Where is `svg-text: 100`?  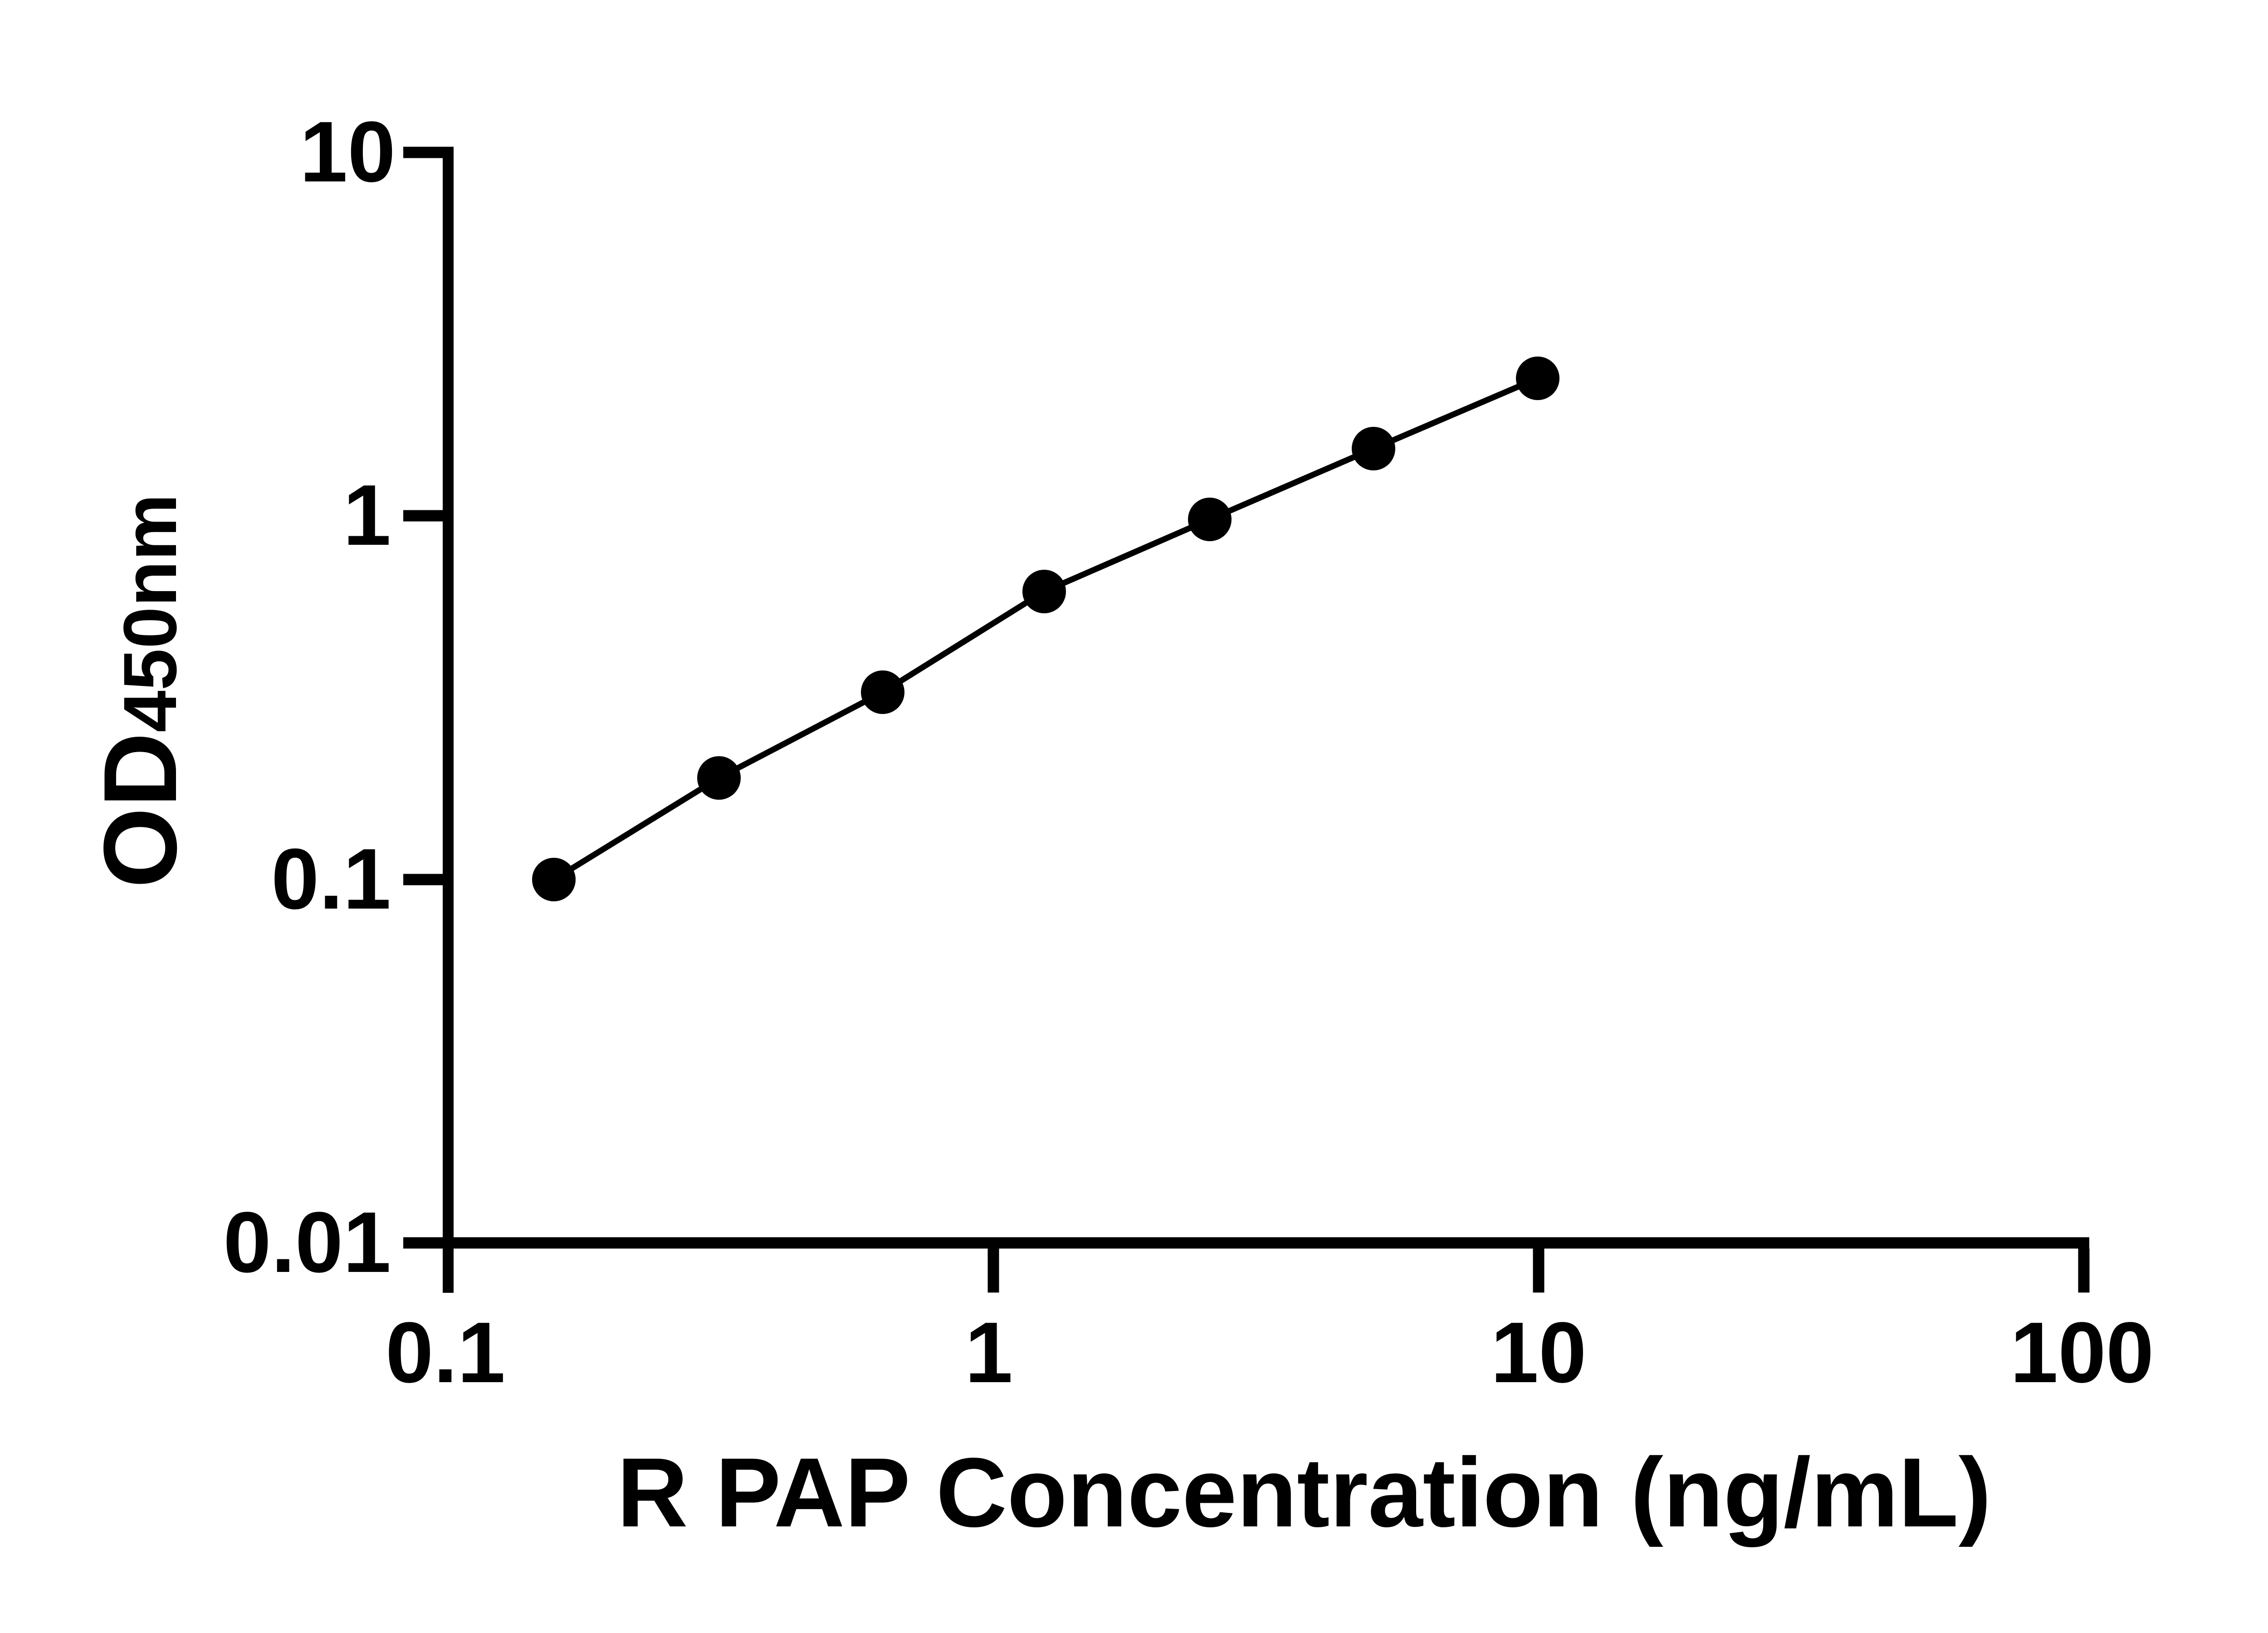 svg-text: 100 is located at coordinates (2082, 1353).